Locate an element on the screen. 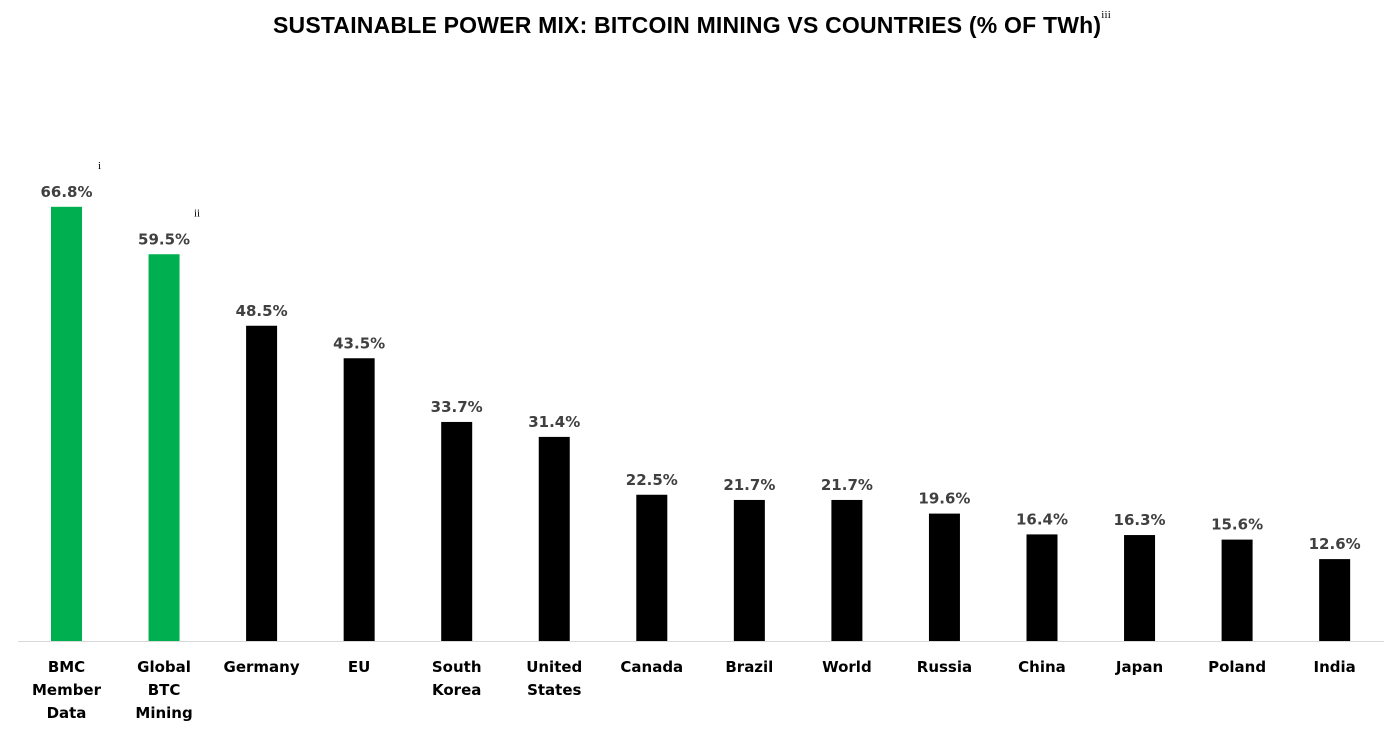  data-label: 66.8% is located at coordinates (66, 192).